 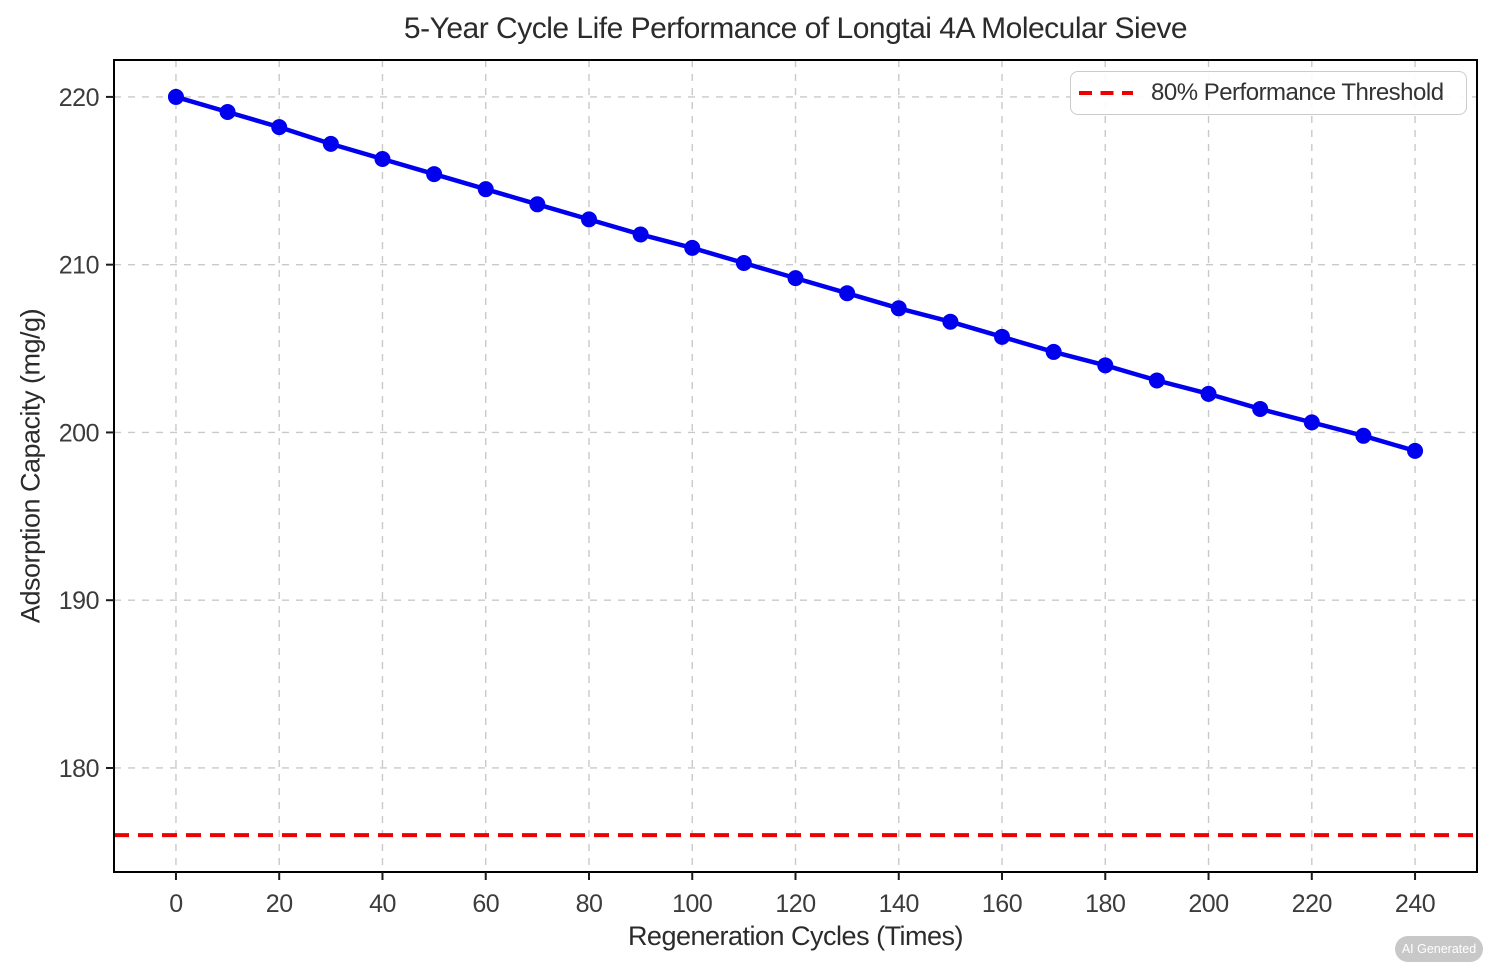 I want to click on x-tick-label: 20, so click(x=279, y=904).